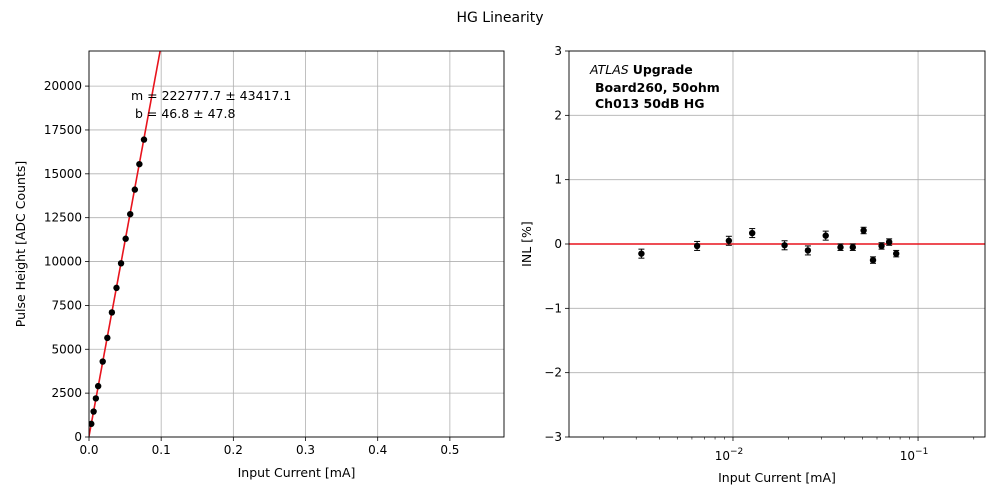 This screenshot has width=1000, height=500. Describe the element at coordinates (185, 113) in the screenshot. I see `fit-intercept-label: b = 46.8 ± 47.8` at that location.